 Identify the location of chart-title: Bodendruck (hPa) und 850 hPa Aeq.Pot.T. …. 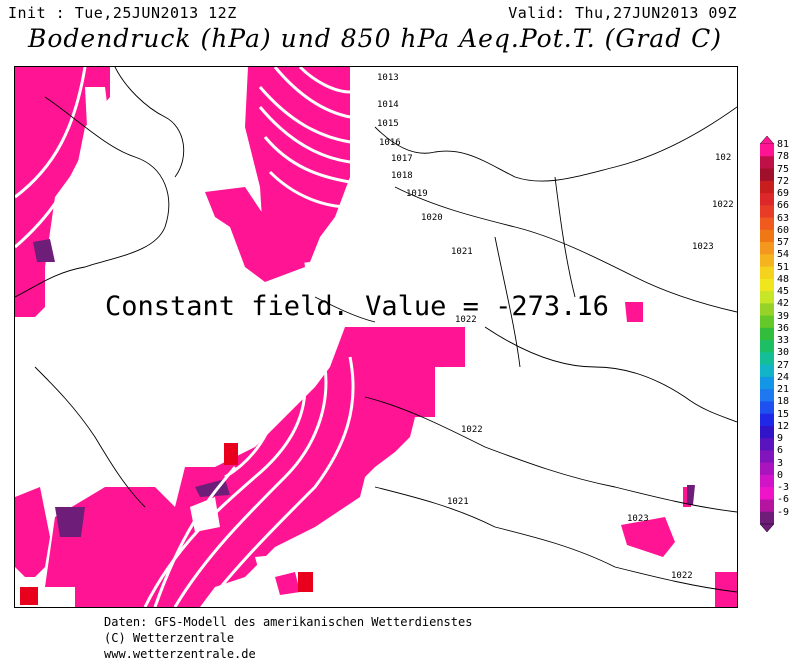
(375, 38).